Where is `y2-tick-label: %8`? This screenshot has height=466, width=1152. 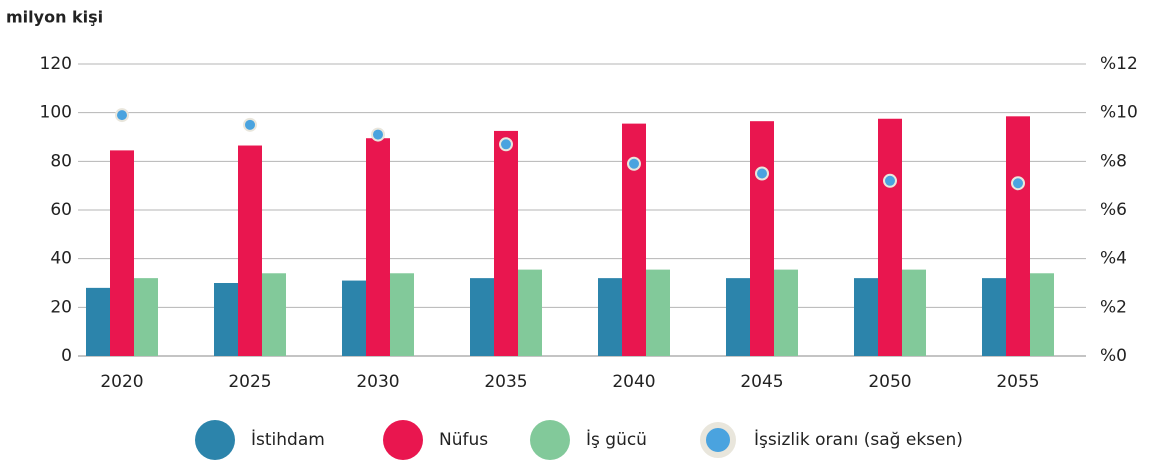
y2-tick-label: %8 is located at coordinates (1113, 161).